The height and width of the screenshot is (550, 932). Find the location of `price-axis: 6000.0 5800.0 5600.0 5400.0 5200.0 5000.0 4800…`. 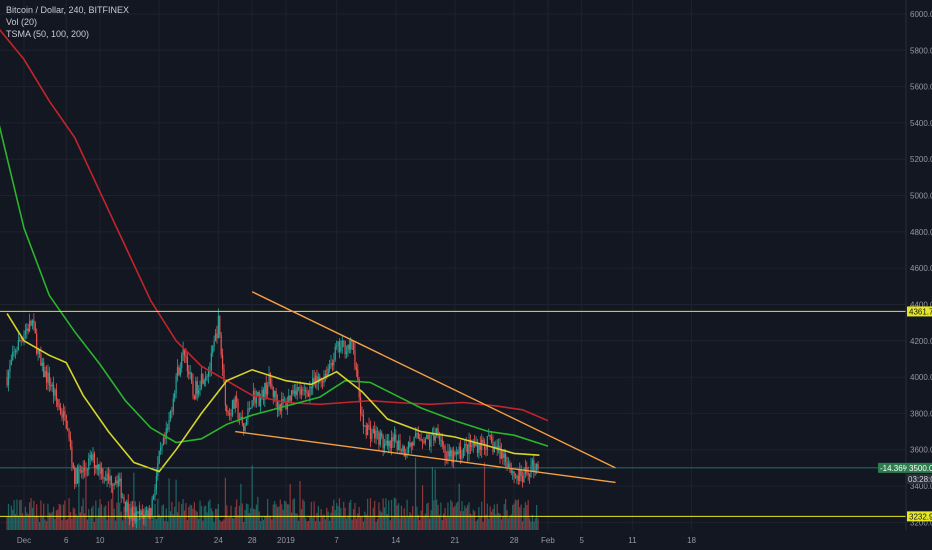

price-axis: 6000.0 5800.0 5600.0 5400.0 5200.0 5000.0 4800… is located at coordinates (921, 268).